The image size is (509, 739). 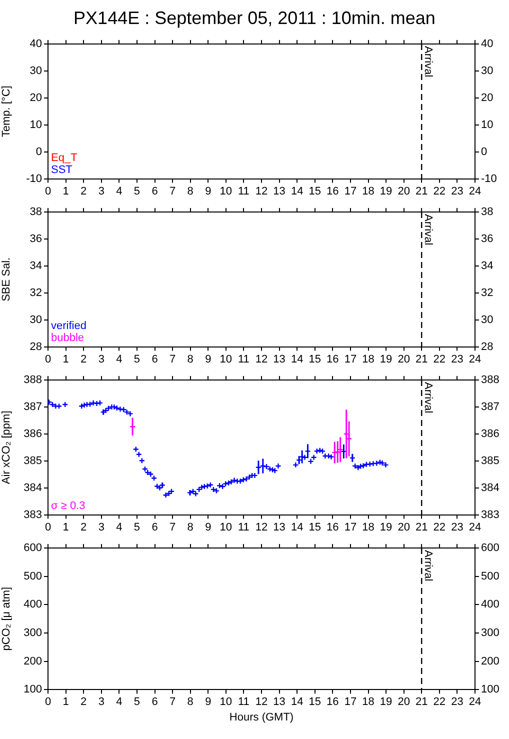 What do you see at coordinates (33, 604) in the screenshot?
I see `y-tick-label: 400` at bounding box center [33, 604].